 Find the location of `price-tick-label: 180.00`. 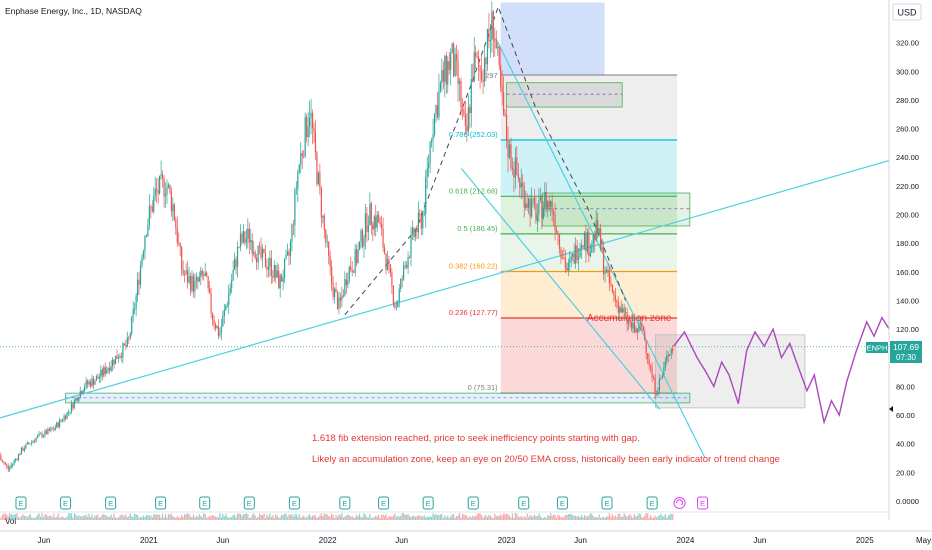

price-tick-label: 180.00 is located at coordinates (907, 243).